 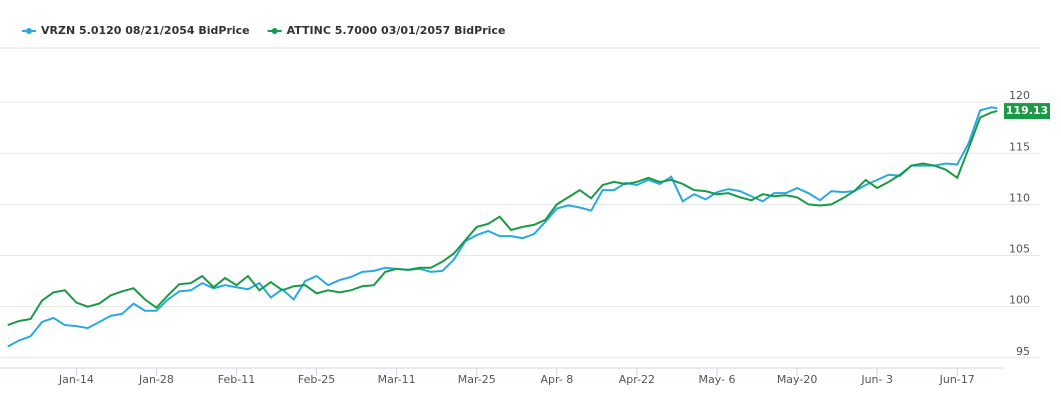 What do you see at coordinates (556, 379) in the screenshot?
I see `x-tick-label: Apr- 8` at bounding box center [556, 379].